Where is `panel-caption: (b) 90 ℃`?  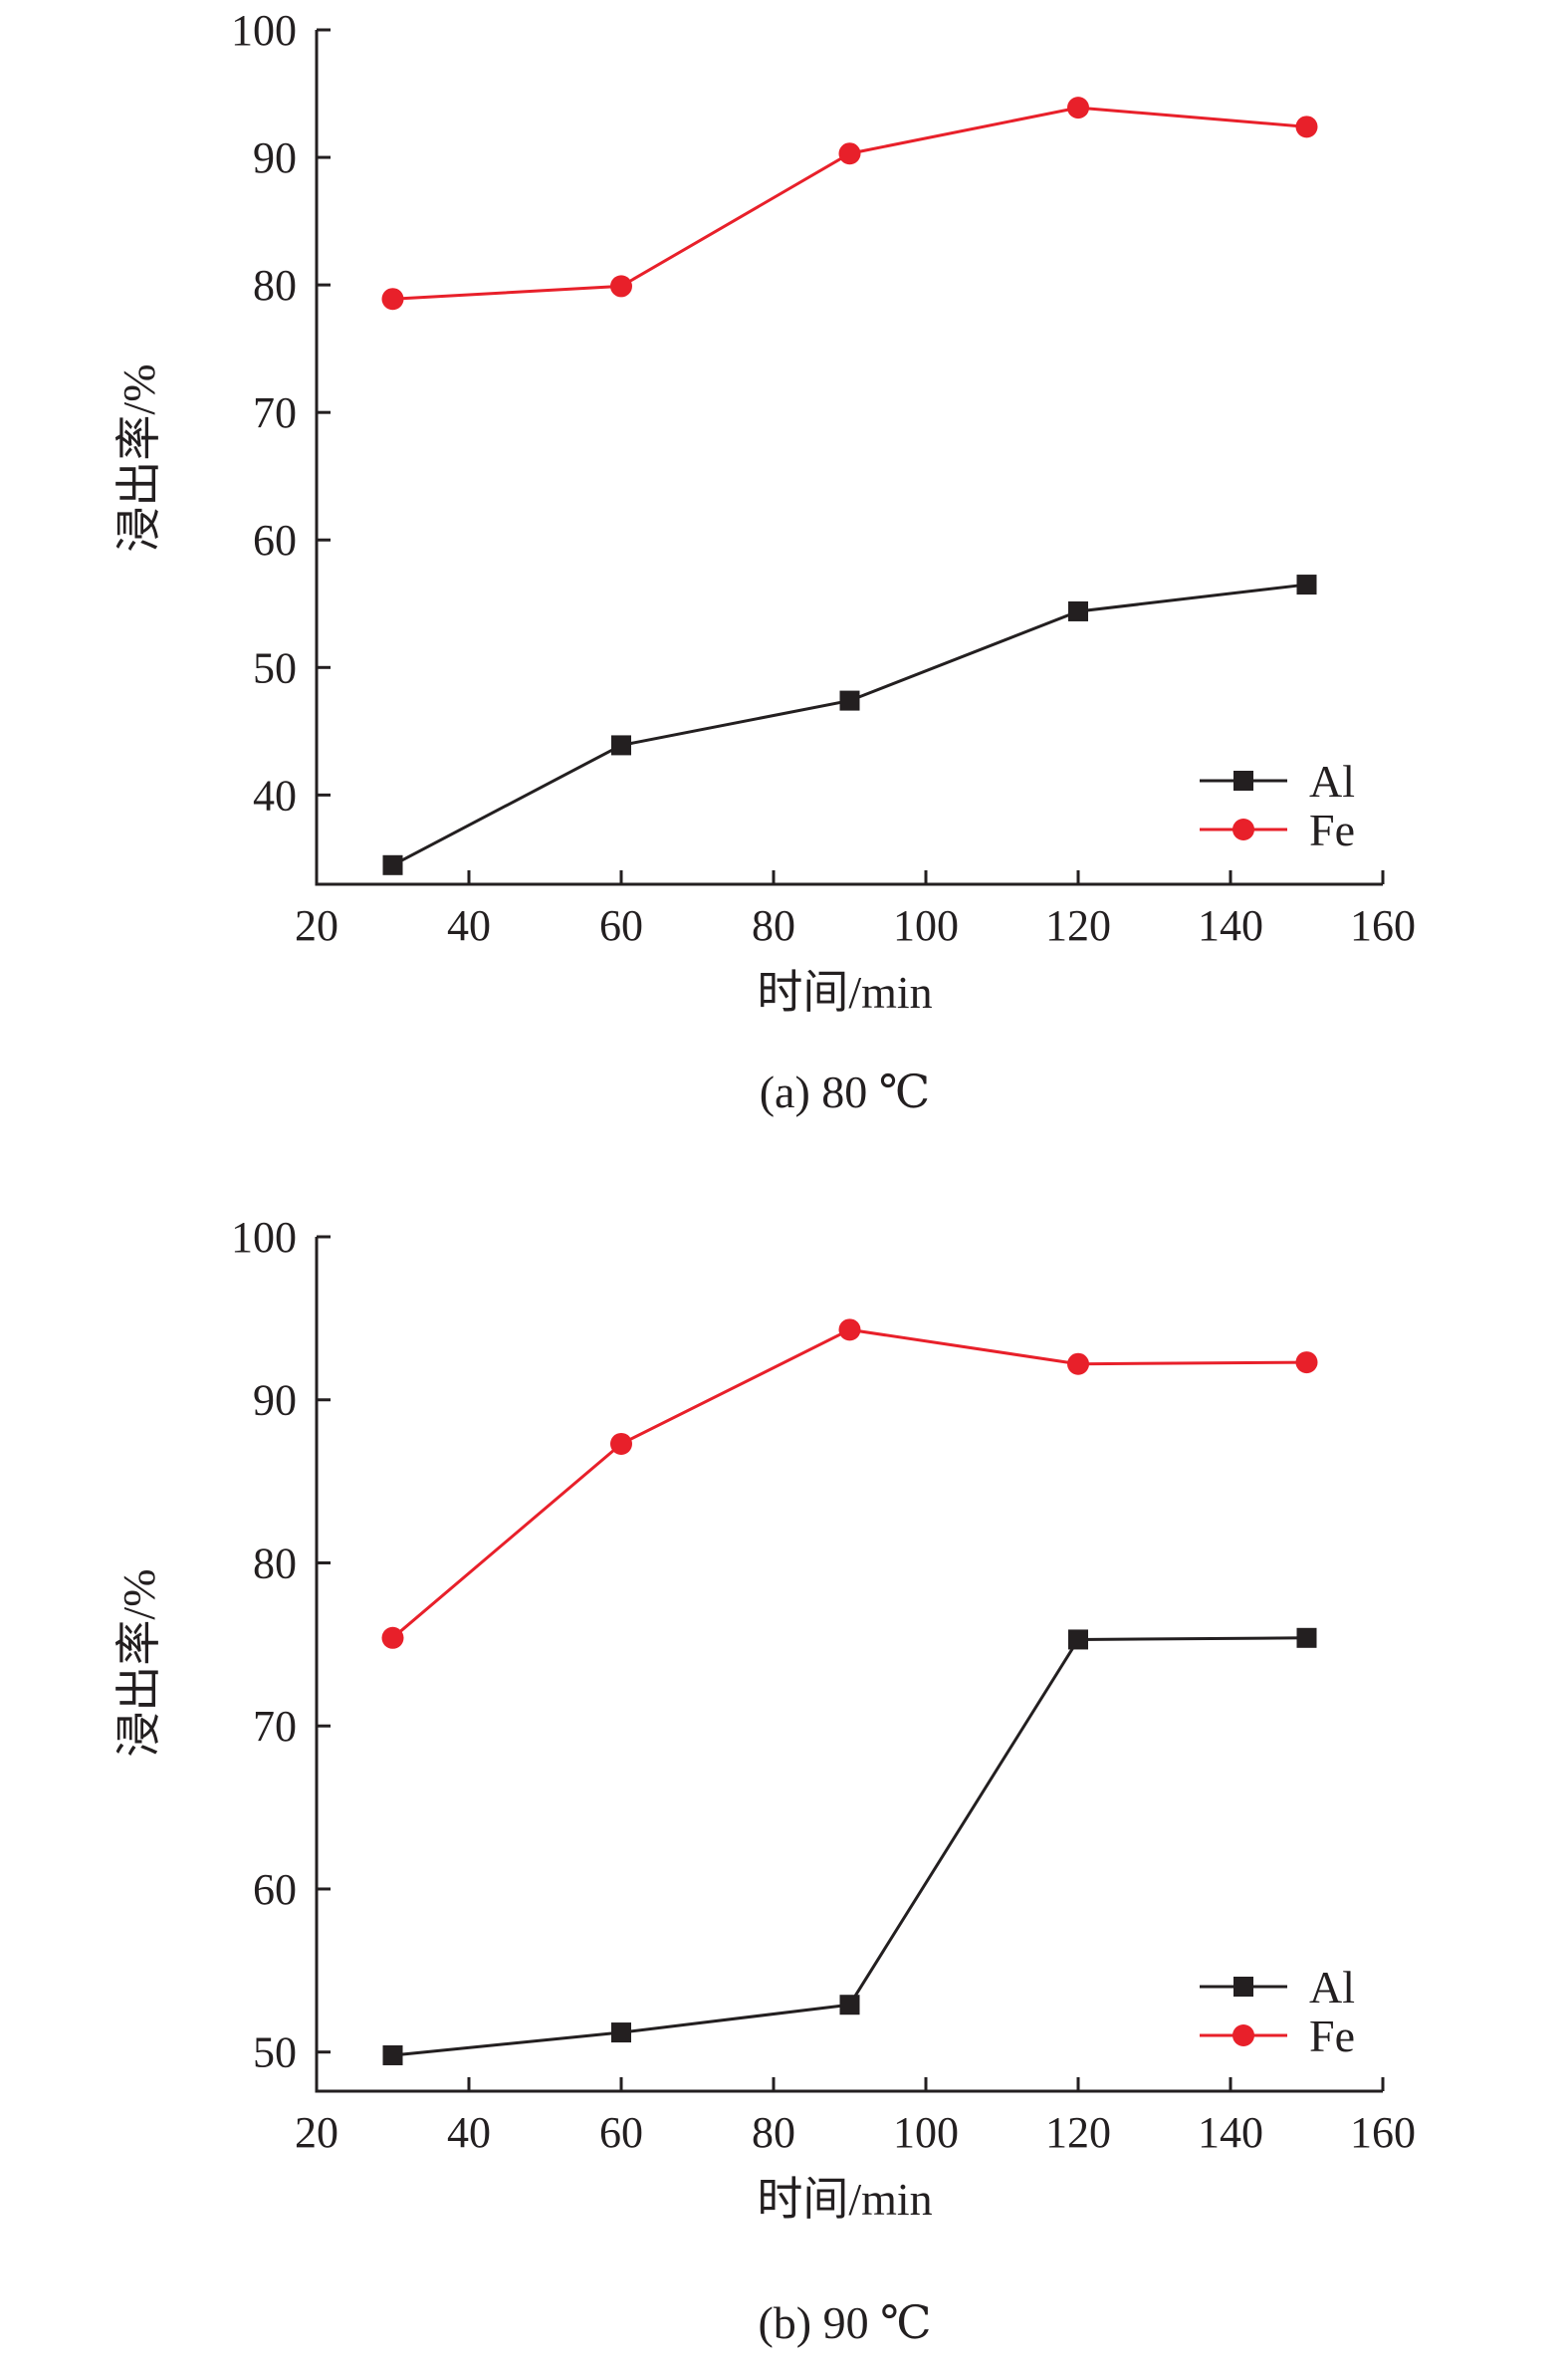 panel-caption: (b) 90 ℃ is located at coordinates (844, 2322).